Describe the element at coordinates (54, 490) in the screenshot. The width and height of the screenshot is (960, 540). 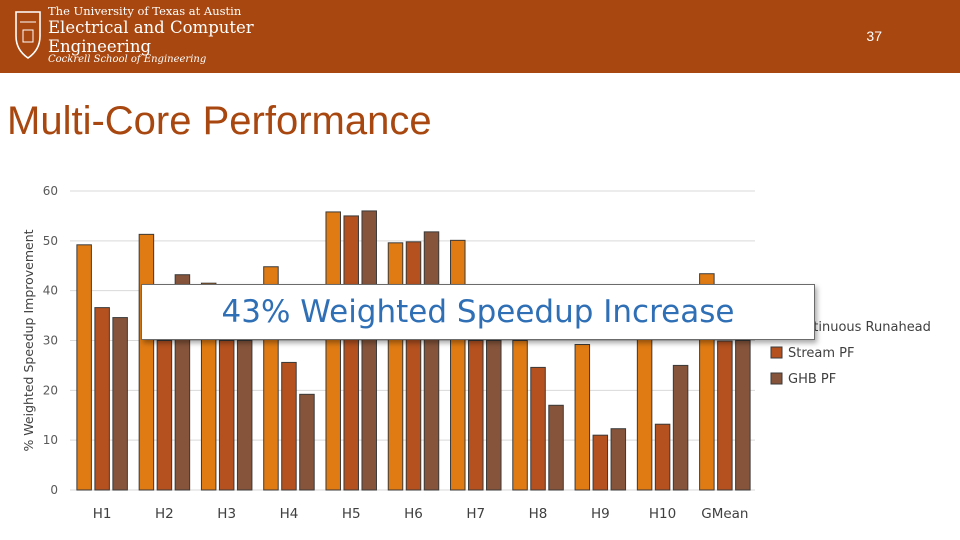
I see `y-tick-label: 0` at that location.